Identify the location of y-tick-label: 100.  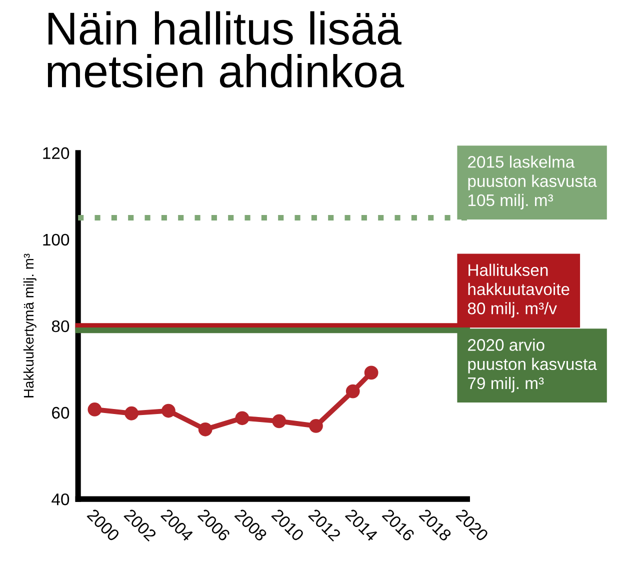
(56, 240).